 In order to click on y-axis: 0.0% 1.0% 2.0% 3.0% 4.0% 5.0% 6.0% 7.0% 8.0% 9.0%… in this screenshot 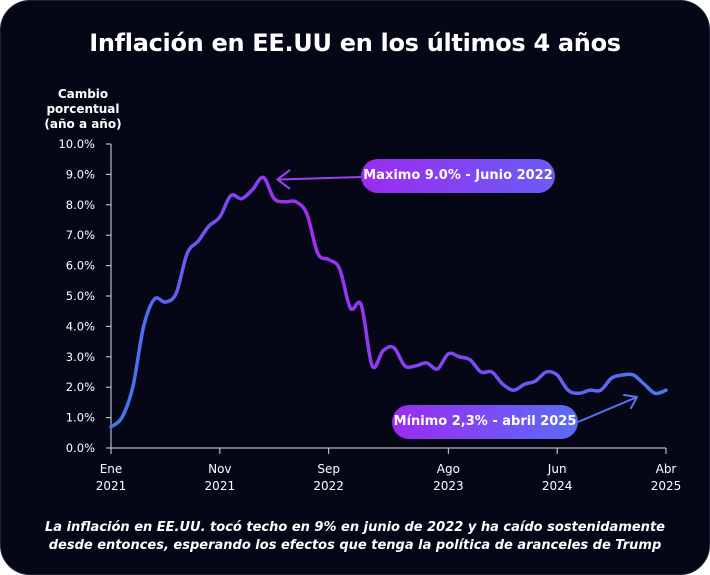, I will do `click(85, 296)`.